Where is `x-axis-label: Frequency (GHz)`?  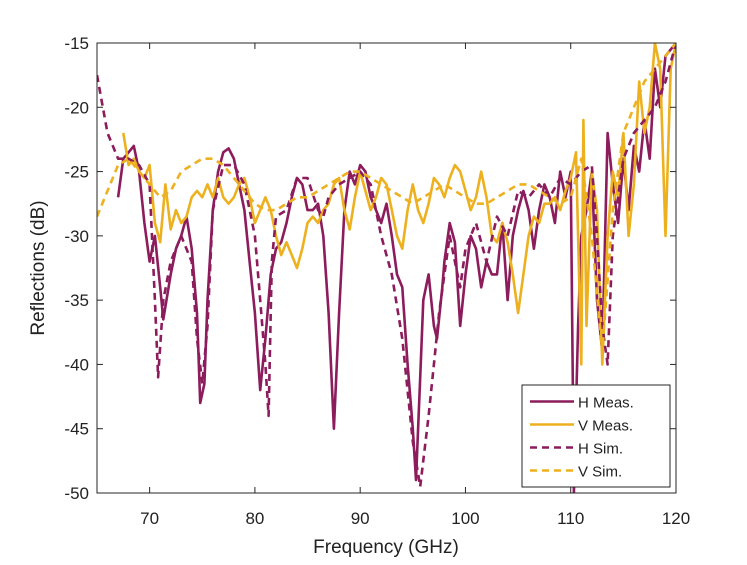
x-axis-label: Frequency (GHz) is located at coordinates (386, 547).